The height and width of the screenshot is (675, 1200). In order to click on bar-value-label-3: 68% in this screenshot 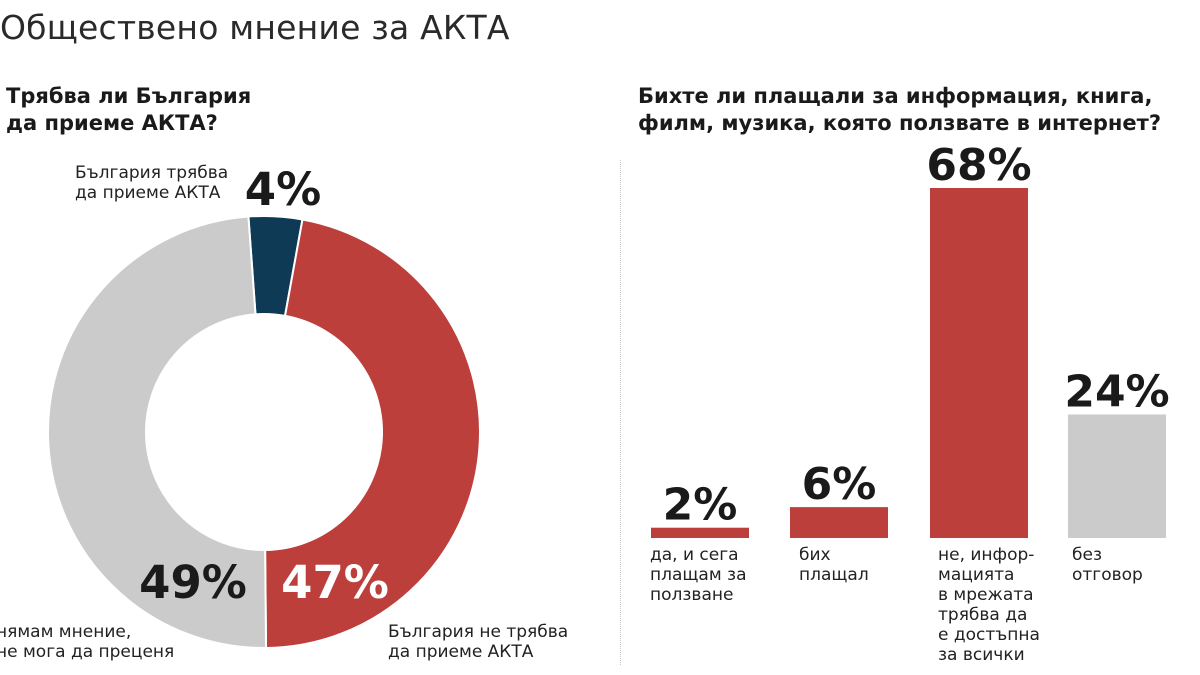, I will do `click(978, 165)`.